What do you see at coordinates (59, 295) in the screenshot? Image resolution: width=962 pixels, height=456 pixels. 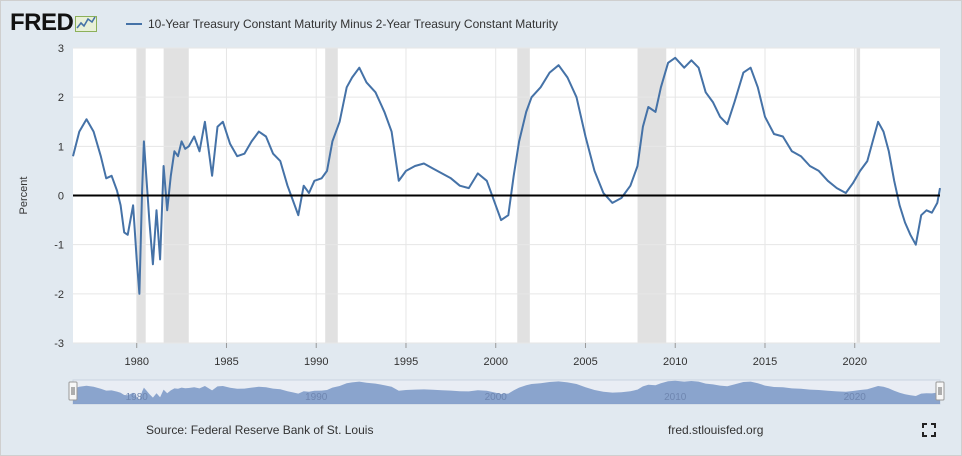 I see `y-tick-label: -2` at bounding box center [59, 295].